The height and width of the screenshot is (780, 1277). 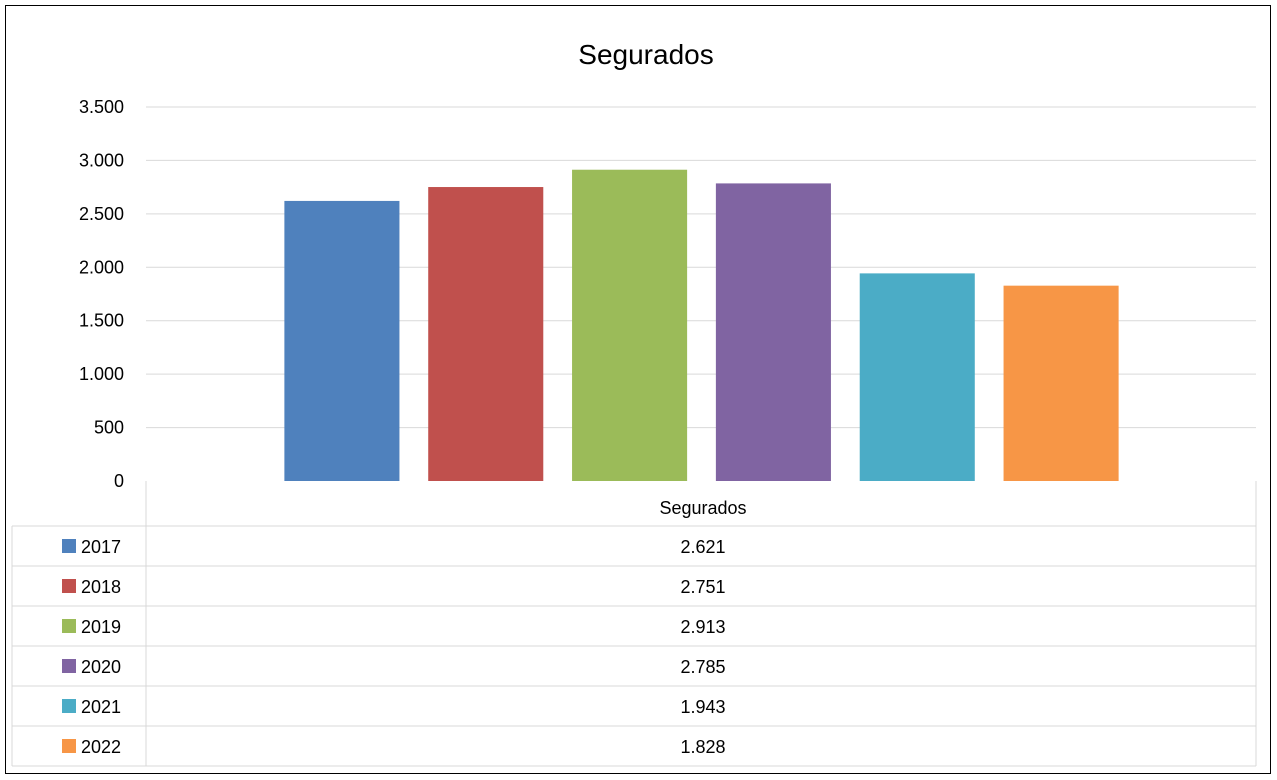 What do you see at coordinates (69, 746) in the screenshot?
I see `legend-key-2022` at bounding box center [69, 746].